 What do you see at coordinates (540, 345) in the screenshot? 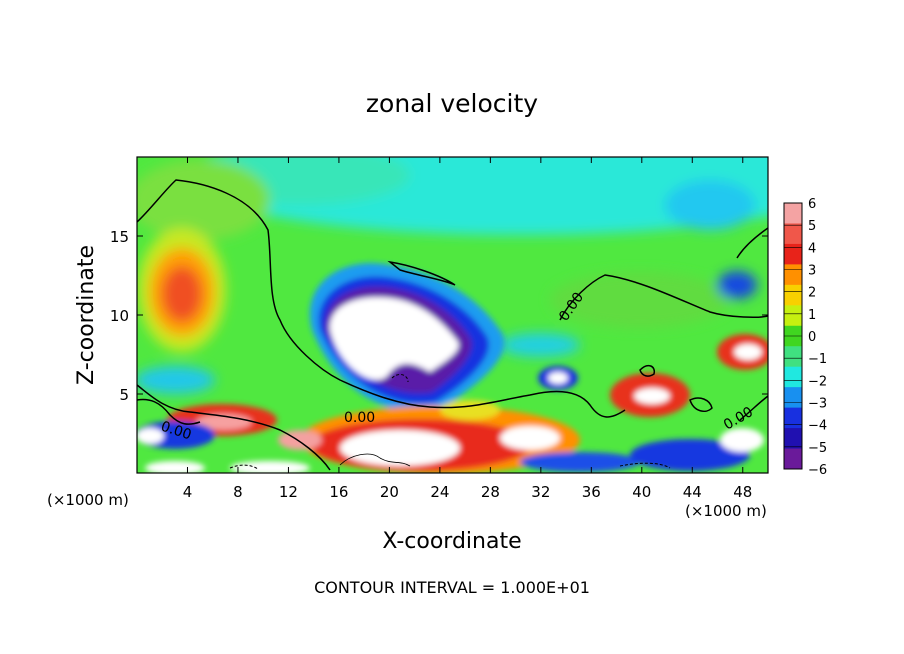
I see `lower-cyan-right` at bounding box center [540, 345].